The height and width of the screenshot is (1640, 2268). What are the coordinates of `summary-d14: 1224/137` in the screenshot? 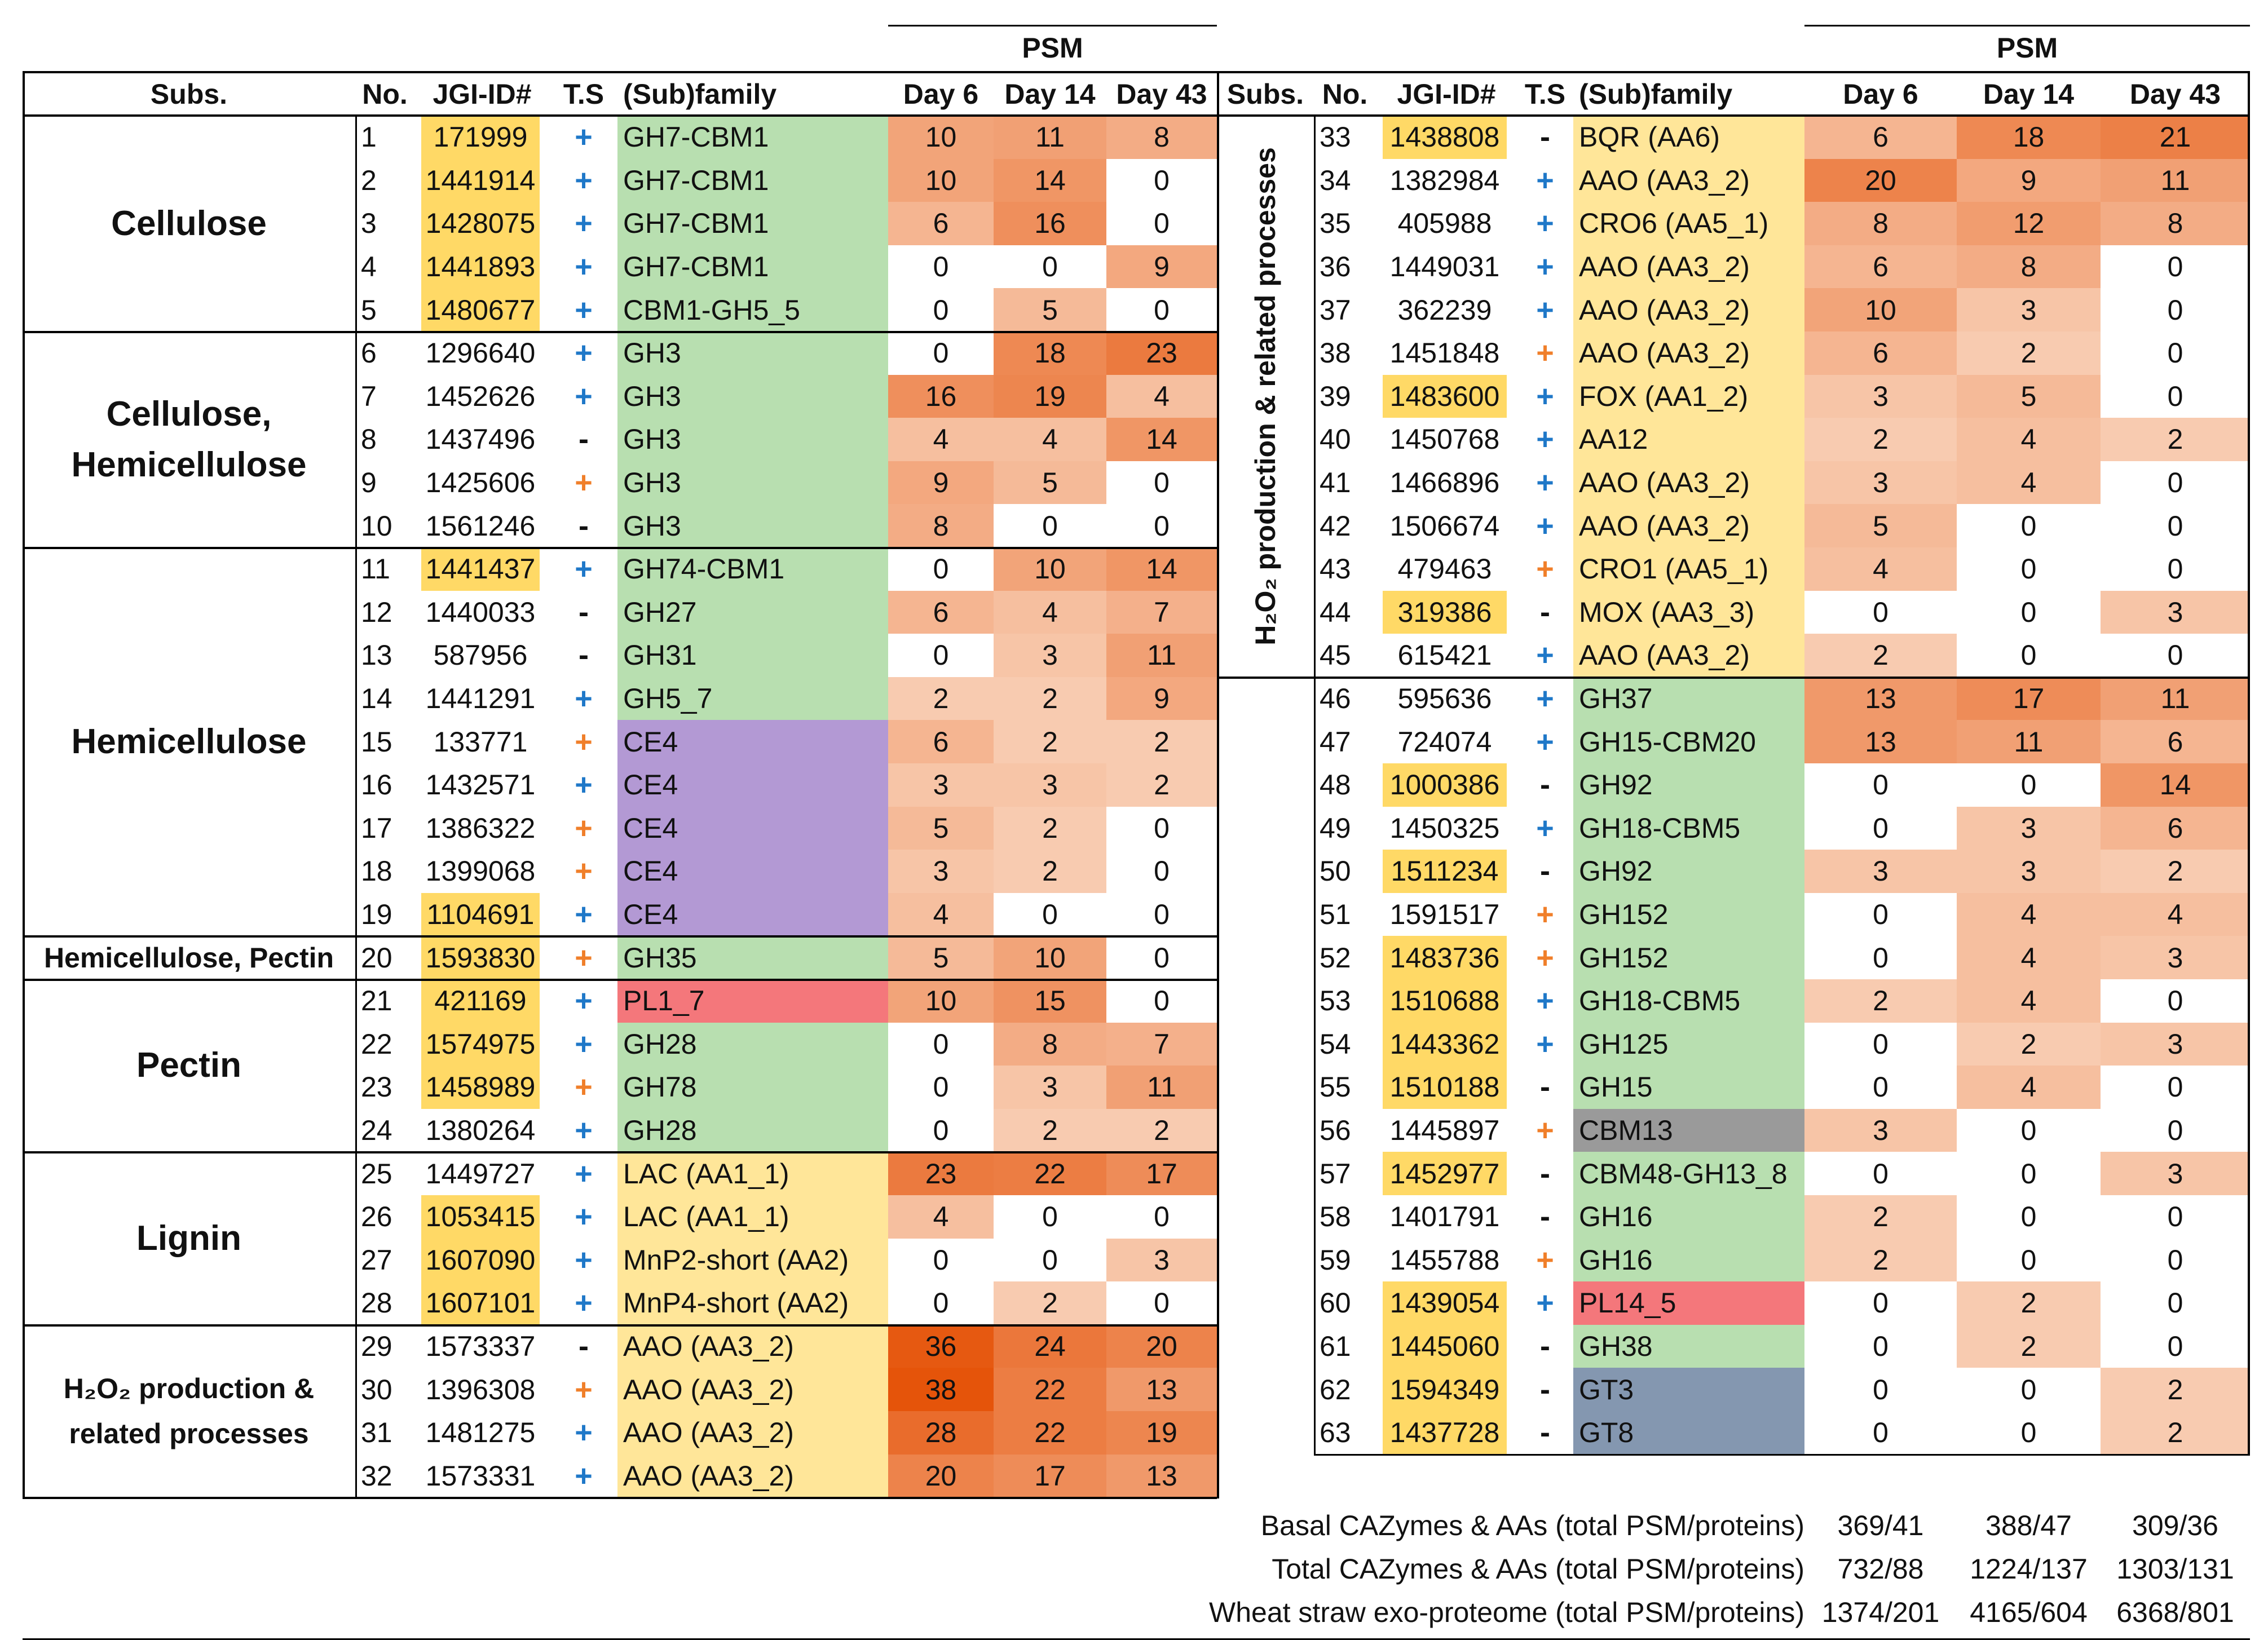 It's located at (2029, 1569).